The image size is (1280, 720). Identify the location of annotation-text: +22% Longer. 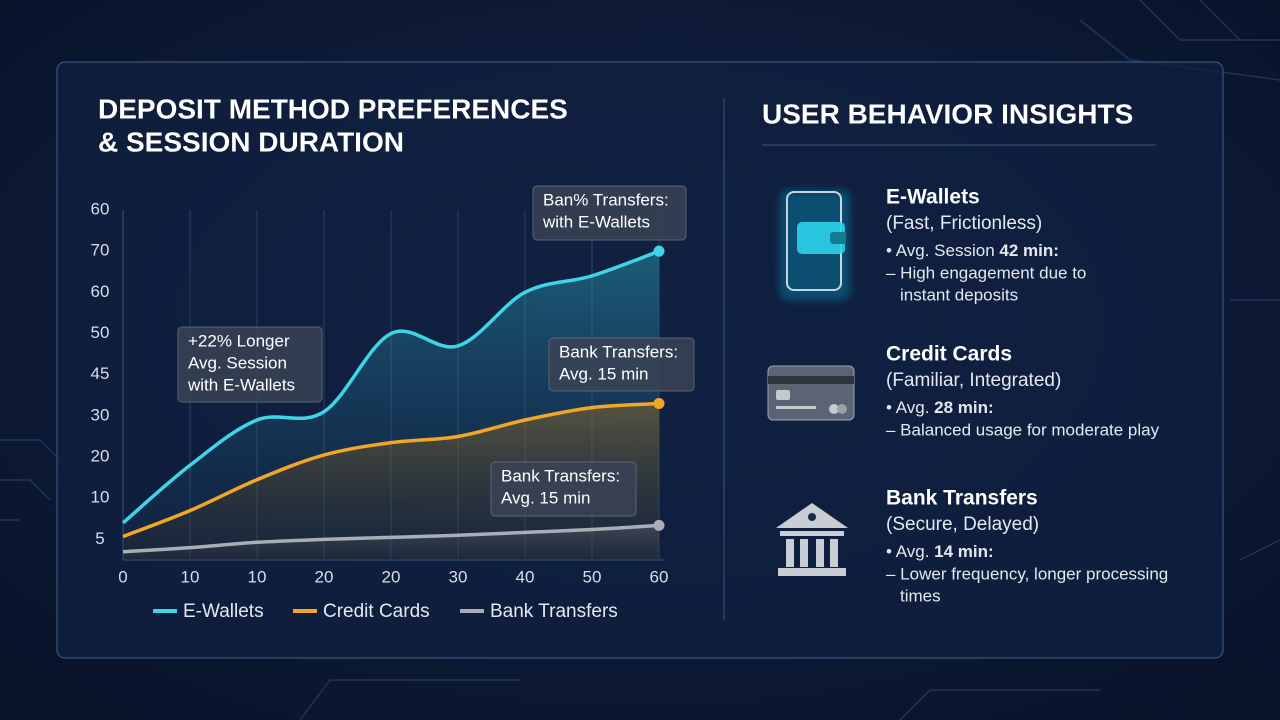
(239, 340).